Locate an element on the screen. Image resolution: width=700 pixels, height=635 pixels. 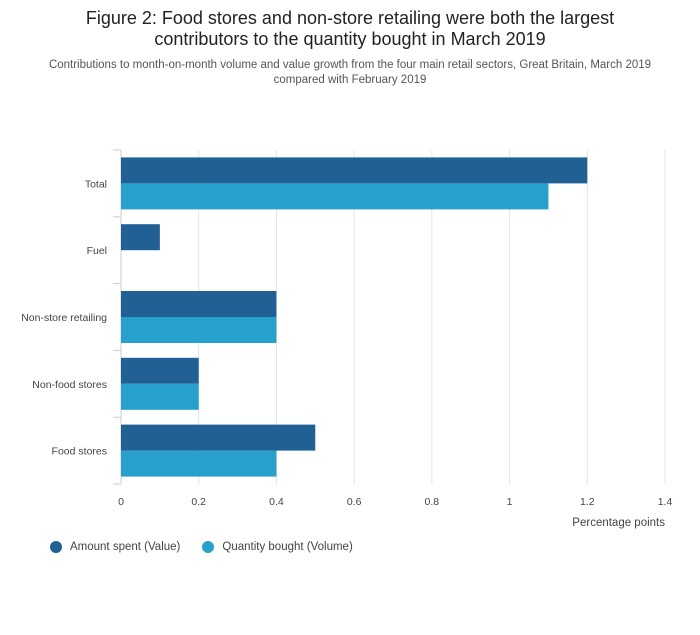
x-tick-label: 0.4 is located at coordinates (276, 502).